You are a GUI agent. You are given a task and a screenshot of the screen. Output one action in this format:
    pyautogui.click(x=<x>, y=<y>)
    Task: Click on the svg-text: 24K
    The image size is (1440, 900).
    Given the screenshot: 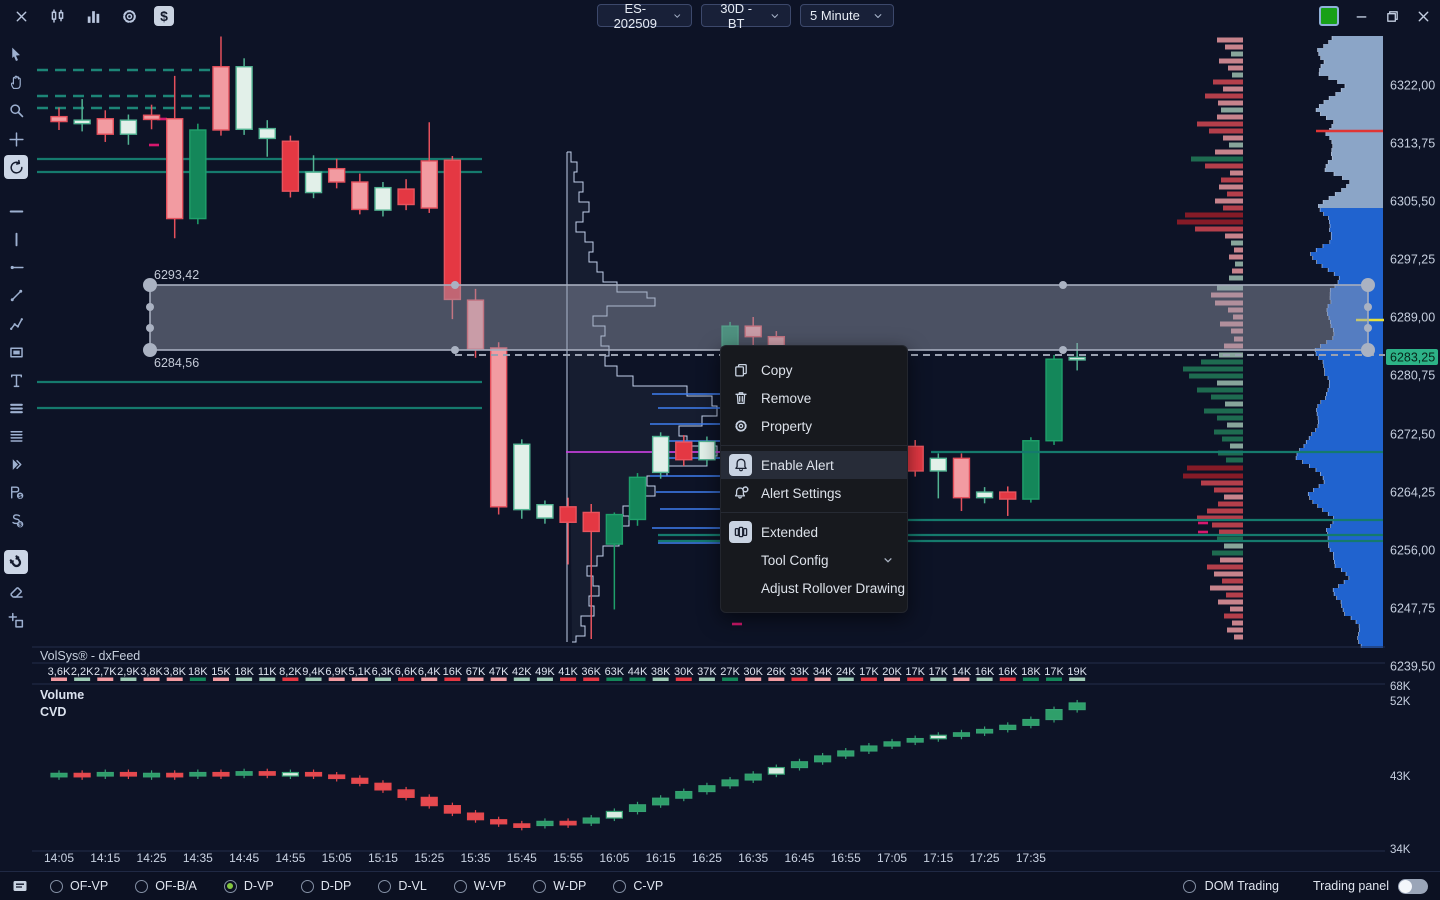 What is the action you would take?
    pyautogui.click(x=846, y=672)
    